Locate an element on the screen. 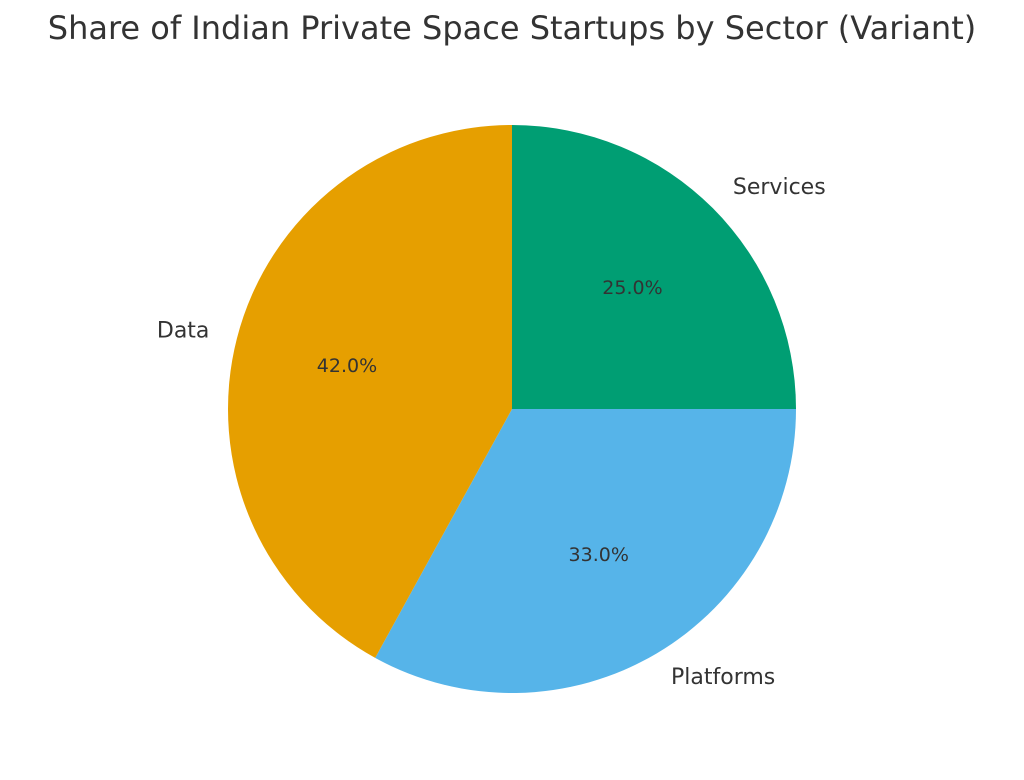  slice-label: Platforms is located at coordinates (723, 677).